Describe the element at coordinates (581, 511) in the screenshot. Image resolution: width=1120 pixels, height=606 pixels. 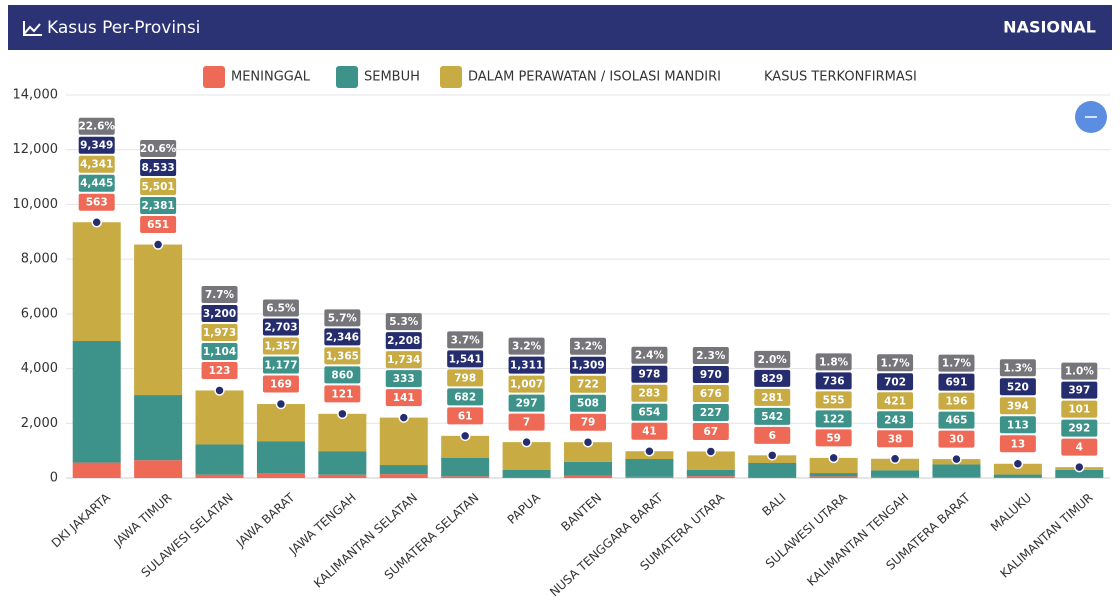
I see `x-tick-label: BANTEN` at that location.